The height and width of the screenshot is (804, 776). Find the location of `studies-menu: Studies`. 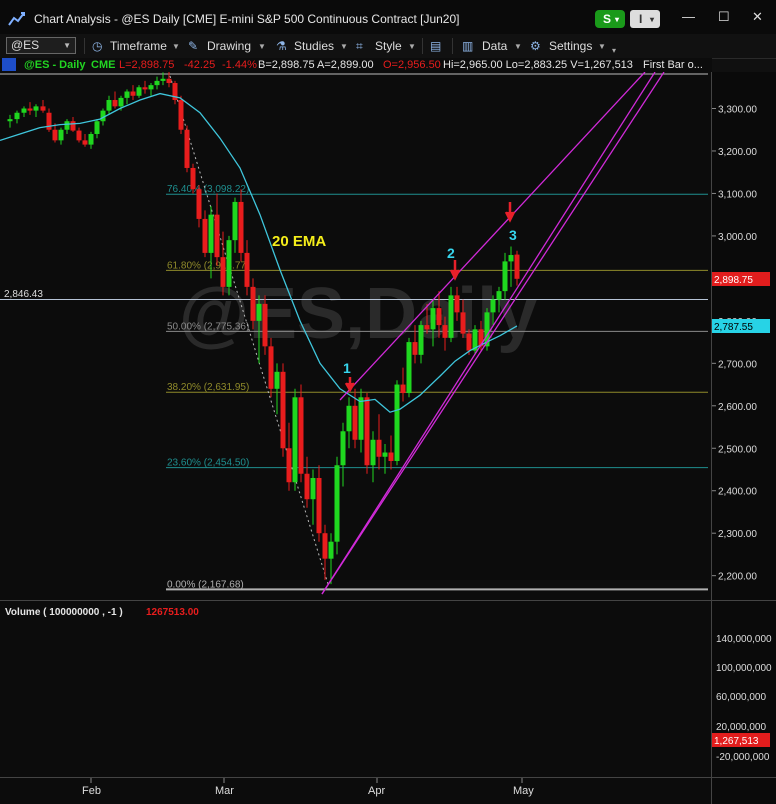

studies-menu: Studies is located at coordinates (314, 46).